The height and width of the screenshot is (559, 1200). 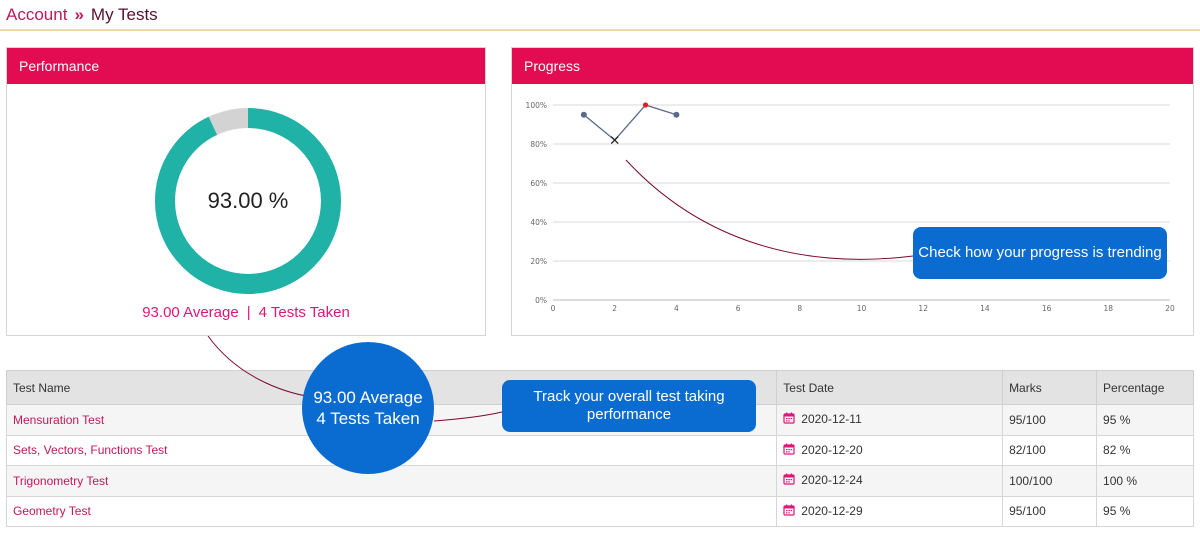 I want to click on test-name-link: Trigonometry Test, so click(x=61, y=480).